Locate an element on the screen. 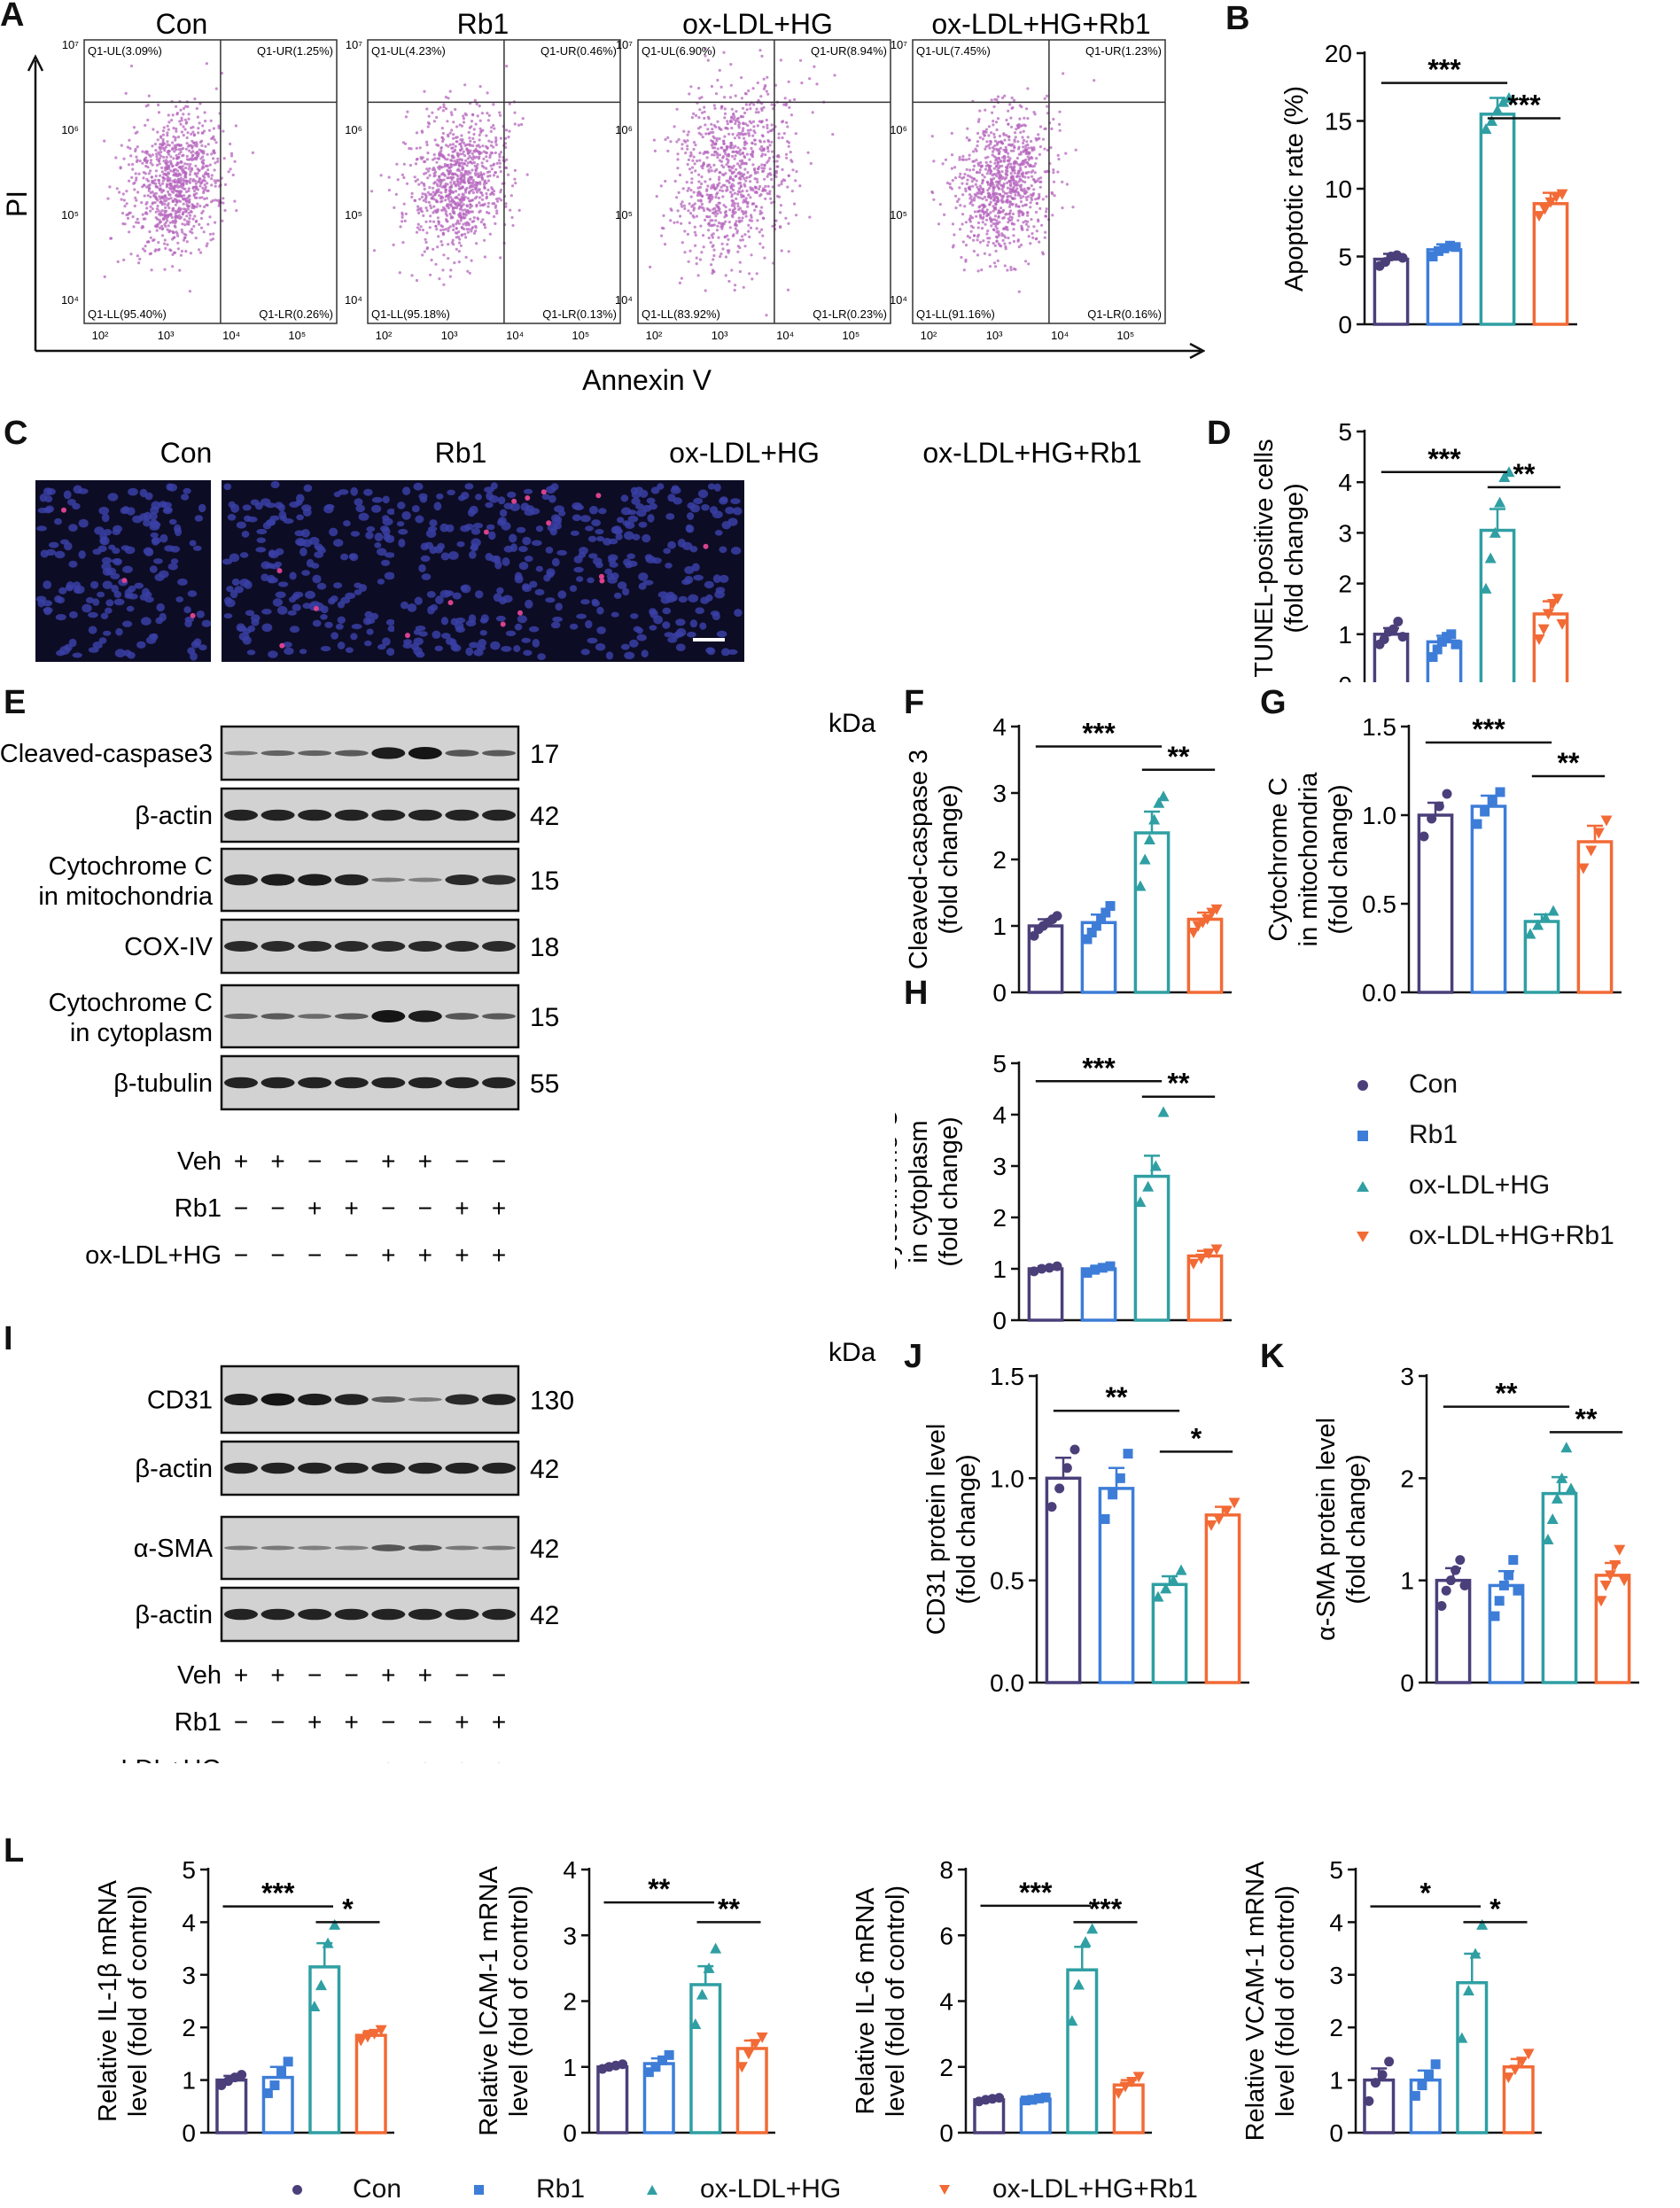 This screenshot has width=1680, height=2208. y-tick-label: 5 is located at coordinates (1345, 257).